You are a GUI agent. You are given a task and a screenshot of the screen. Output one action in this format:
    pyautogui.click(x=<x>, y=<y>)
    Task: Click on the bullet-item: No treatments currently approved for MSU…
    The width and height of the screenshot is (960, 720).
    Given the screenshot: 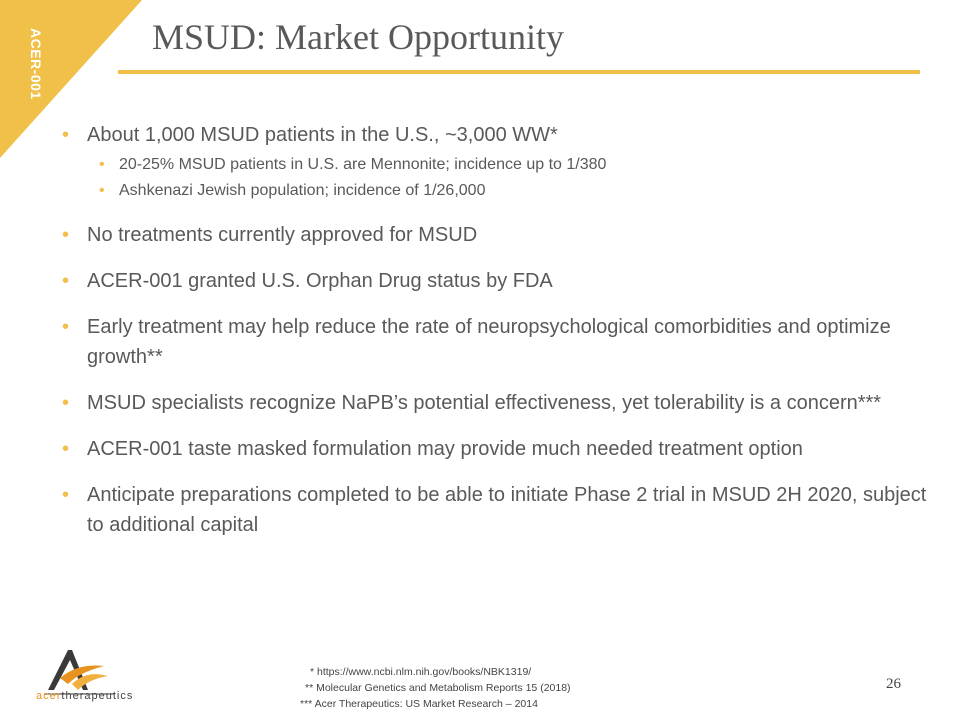 What is the action you would take?
    pyautogui.click(x=497, y=235)
    